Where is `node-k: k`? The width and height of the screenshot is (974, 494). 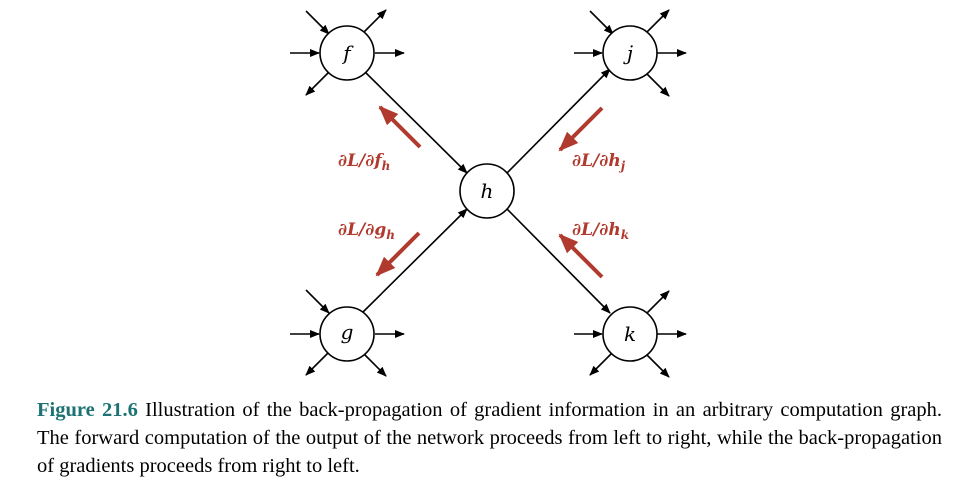
node-k: k is located at coordinates (630, 334).